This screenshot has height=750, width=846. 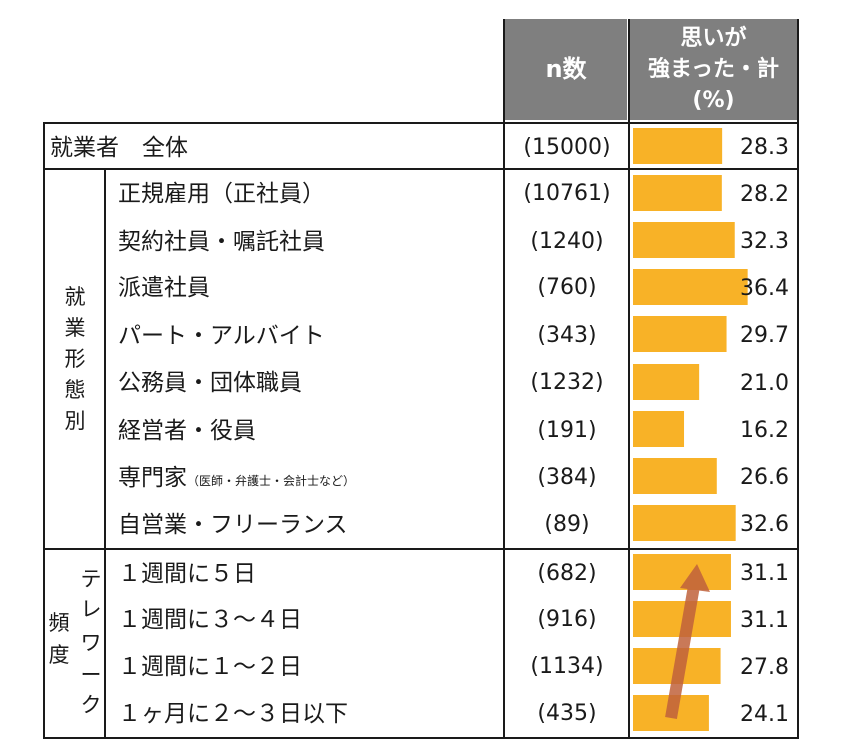 What do you see at coordinates (567, 193) in the screenshot?
I see `row-n: (10761)` at bounding box center [567, 193].